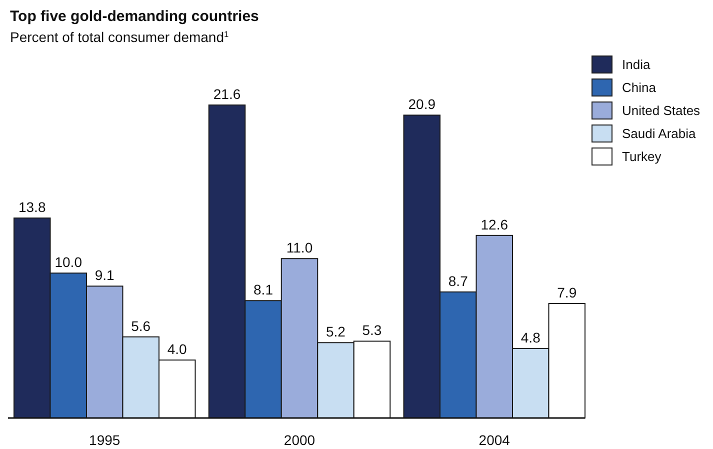 The height and width of the screenshot is (449, 713). I want to click on data-label: 8.1, so click(264, 290).